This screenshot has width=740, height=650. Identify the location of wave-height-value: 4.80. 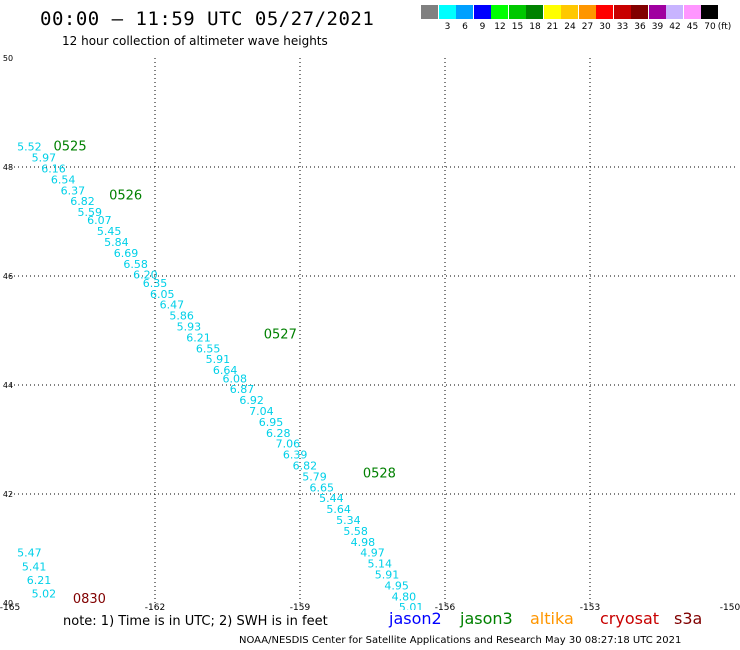
(404, 596).